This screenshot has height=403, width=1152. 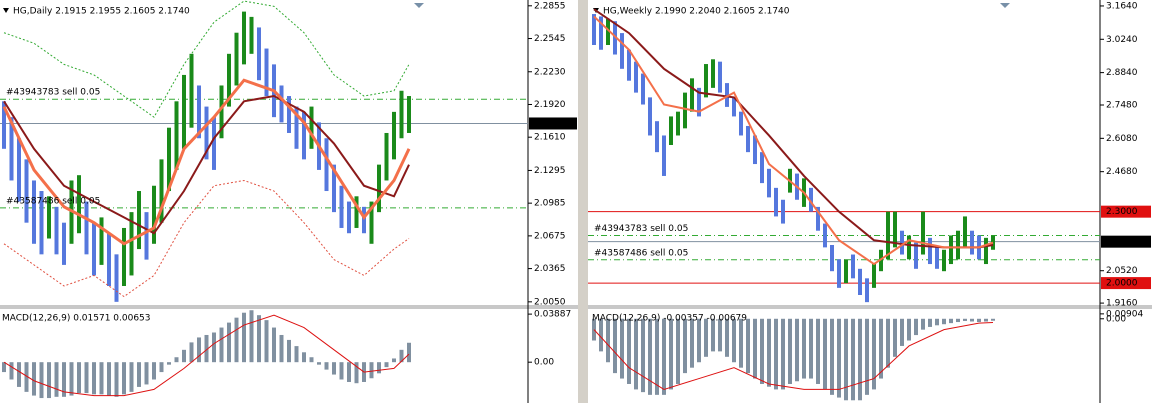 I want to click on y-tick-label: 2.2230, so click(x=550, y=72).